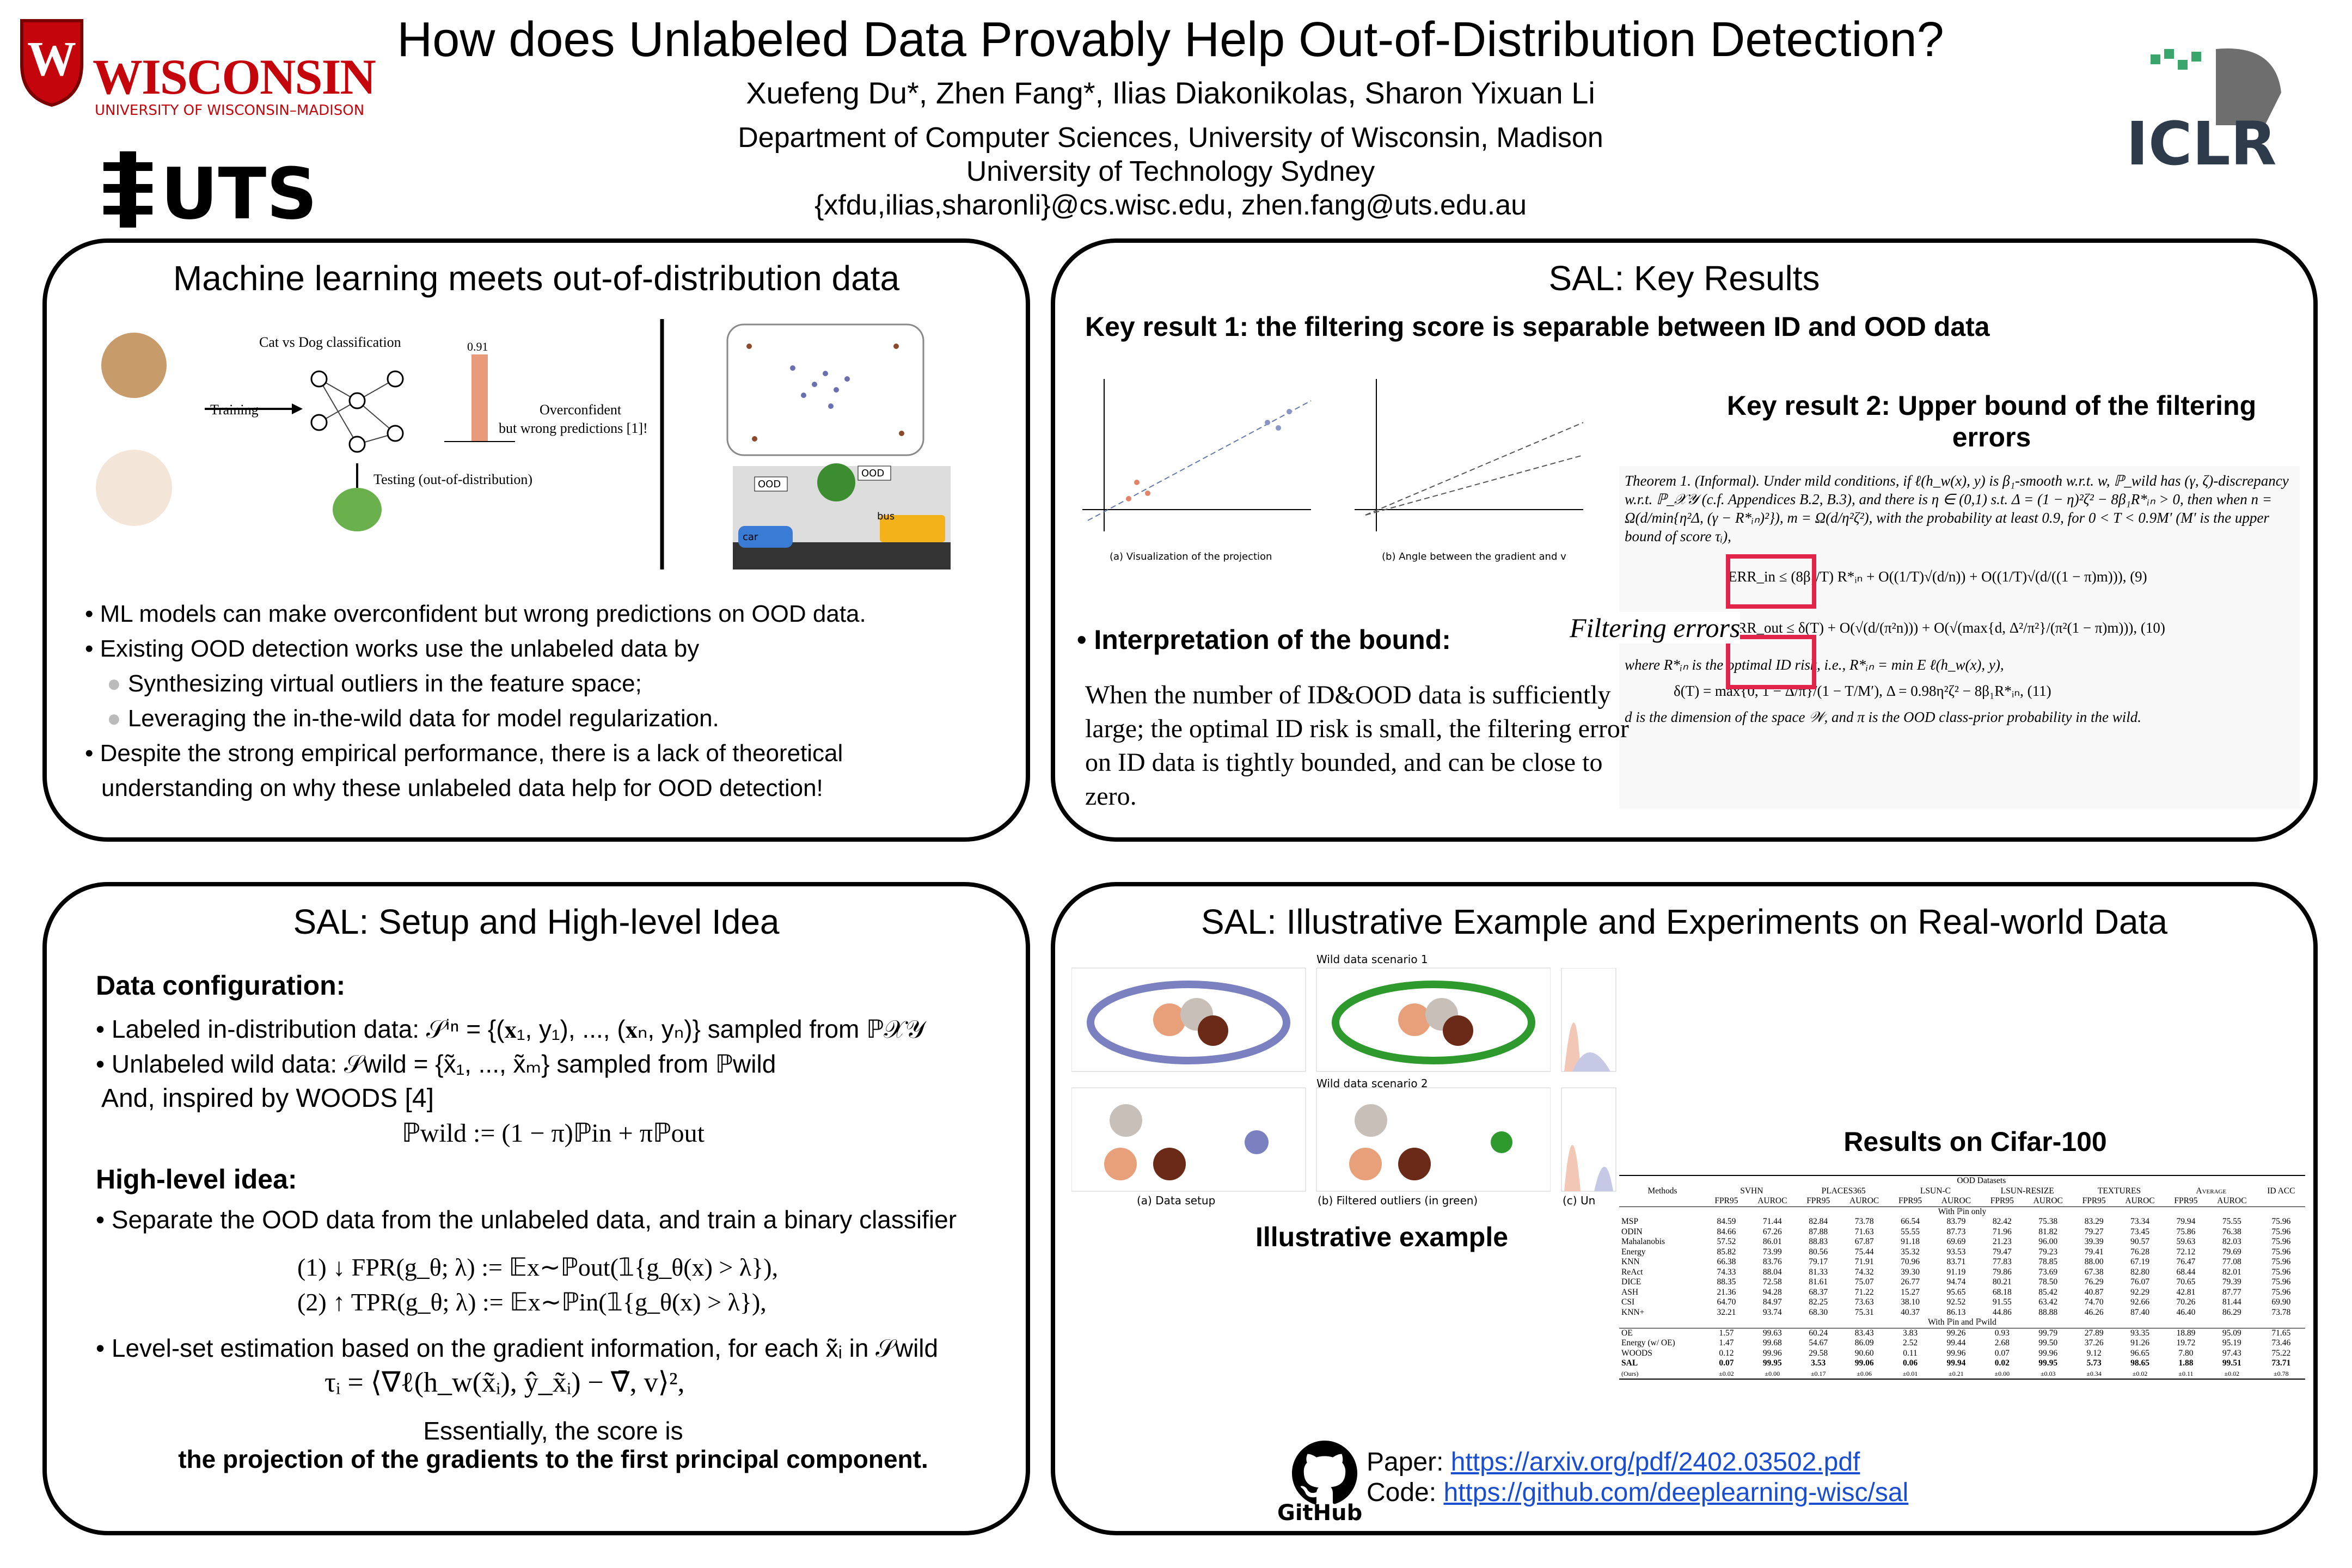  What do you see at coordinates (2139, 1252) in the screenshot?
I see `table-cell: 76.28` at bounding box center [2139, 1252].